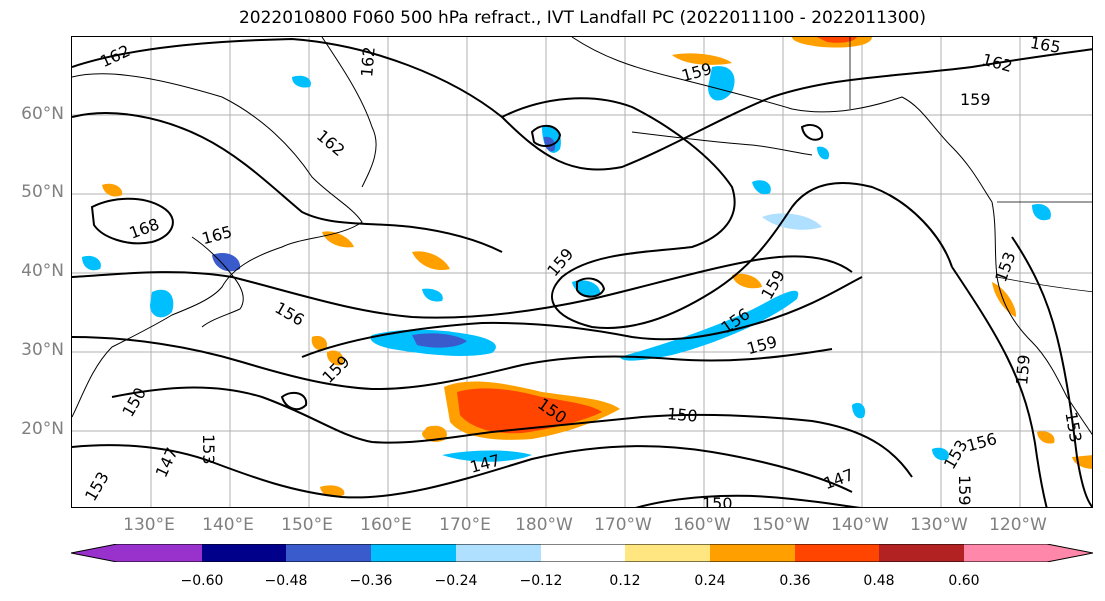  I want to click on colorbar-tick-label: −0.36, so click(371, 581).